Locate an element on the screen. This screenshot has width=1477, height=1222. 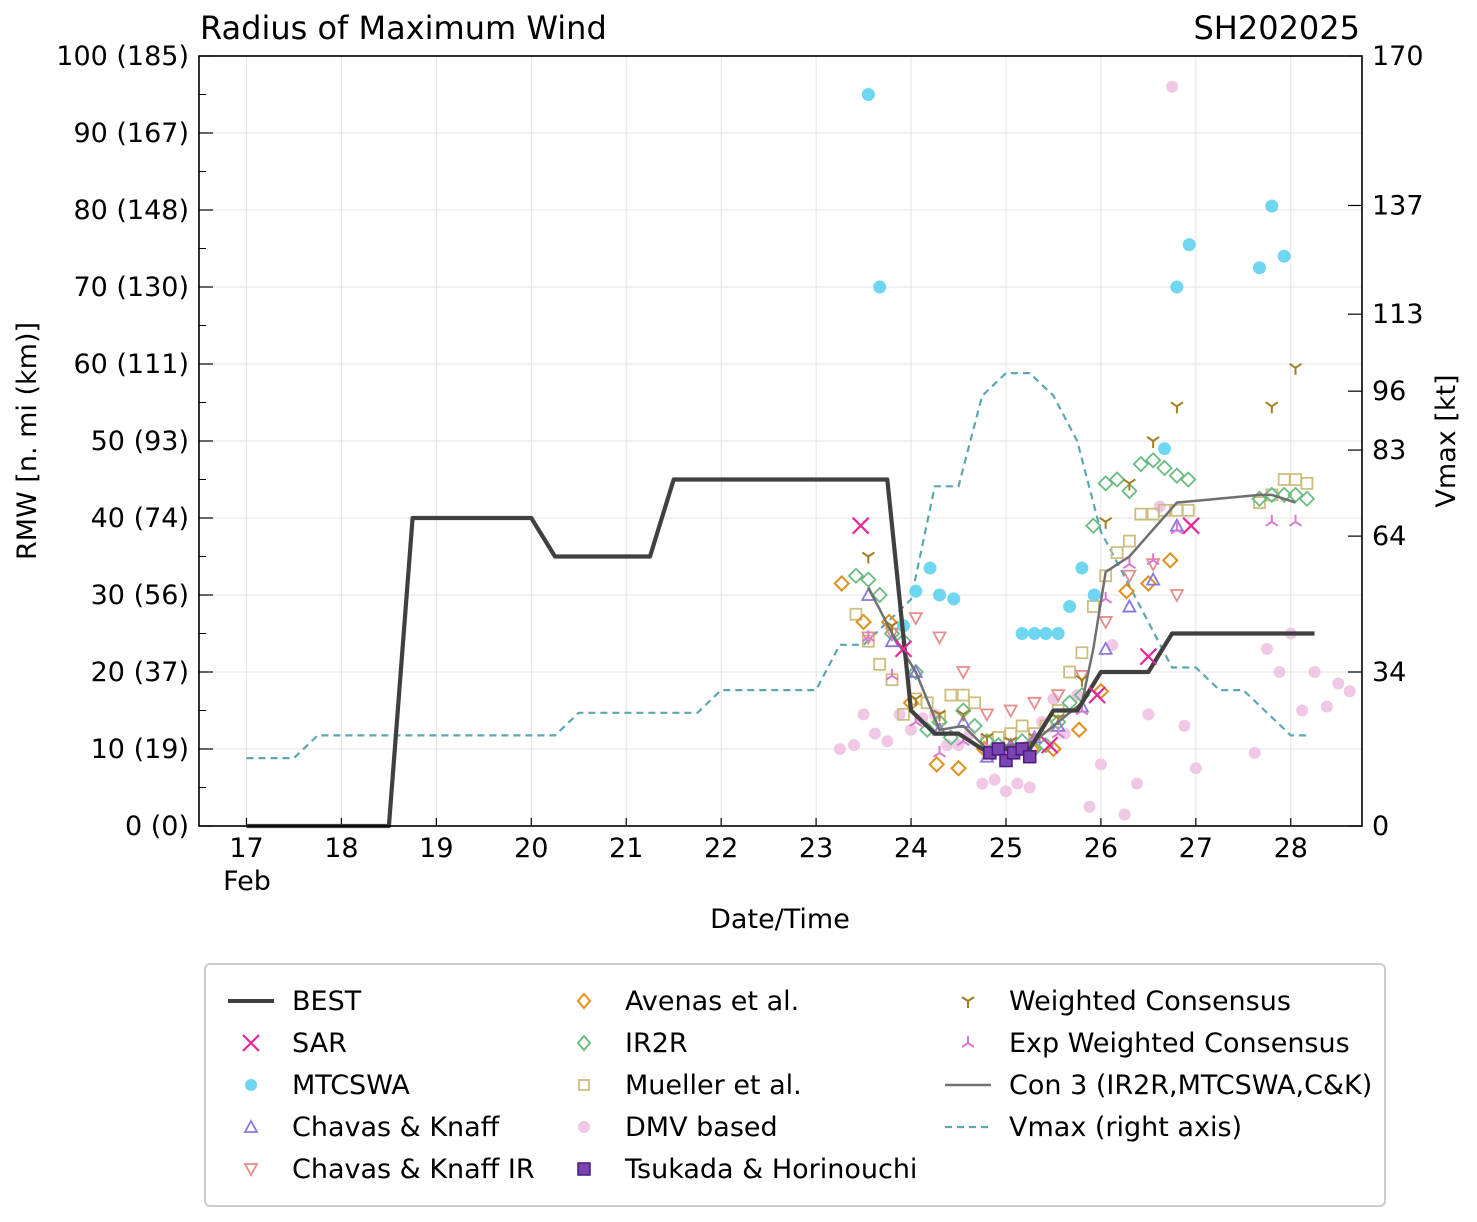
legend-label: BEST is located at coordinates (327, 1001).